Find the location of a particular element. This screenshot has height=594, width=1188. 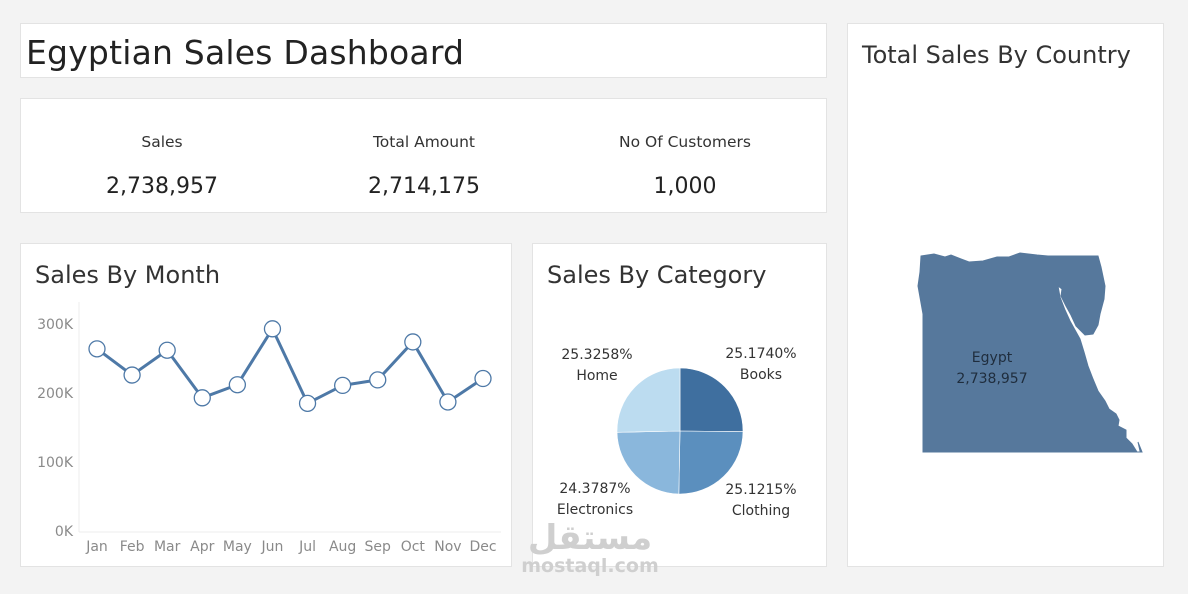

kpi-sales-value: 2,738,957 is located at coordinates (162, 186).